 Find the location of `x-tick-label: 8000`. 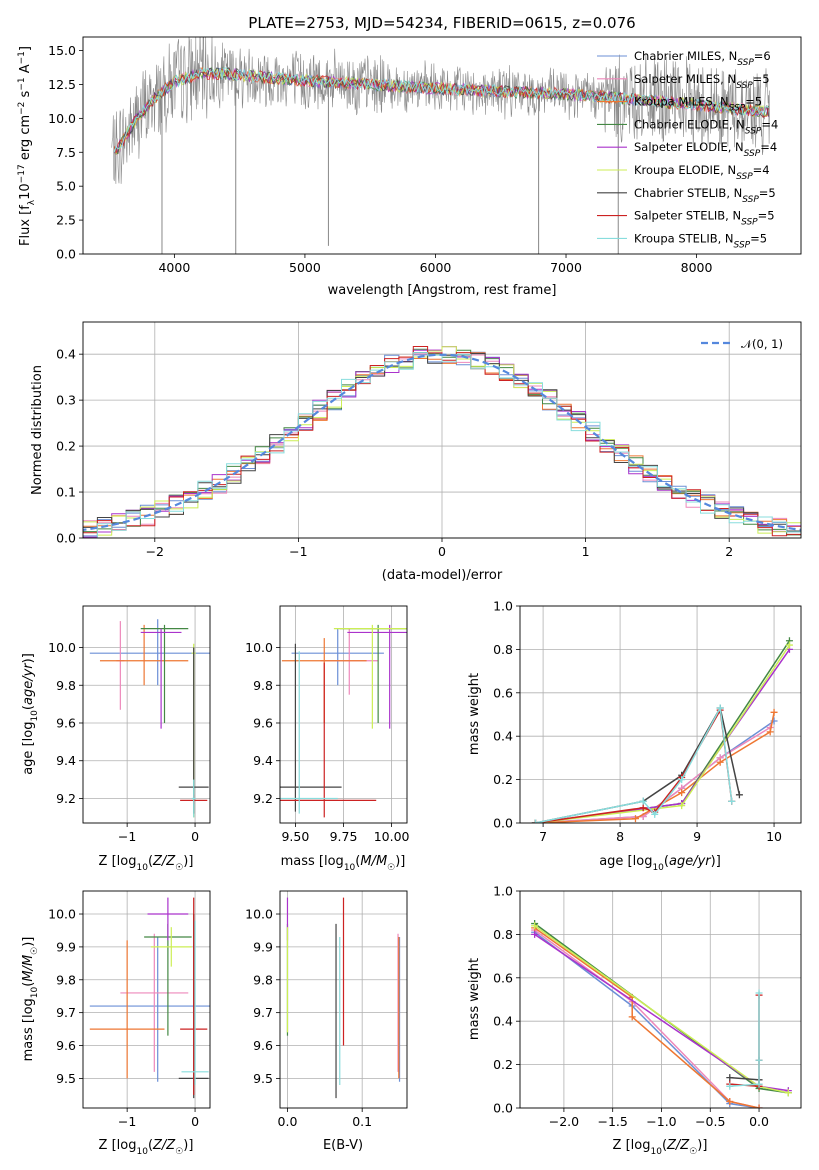

x-tick-label: 8000 is located at coordinates (697, 267).